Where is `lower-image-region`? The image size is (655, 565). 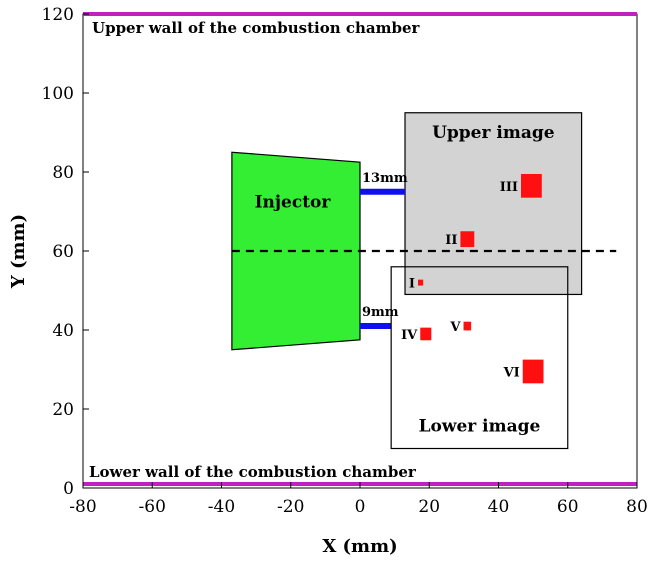 lower-image-region is located at coordinates (479, 358).